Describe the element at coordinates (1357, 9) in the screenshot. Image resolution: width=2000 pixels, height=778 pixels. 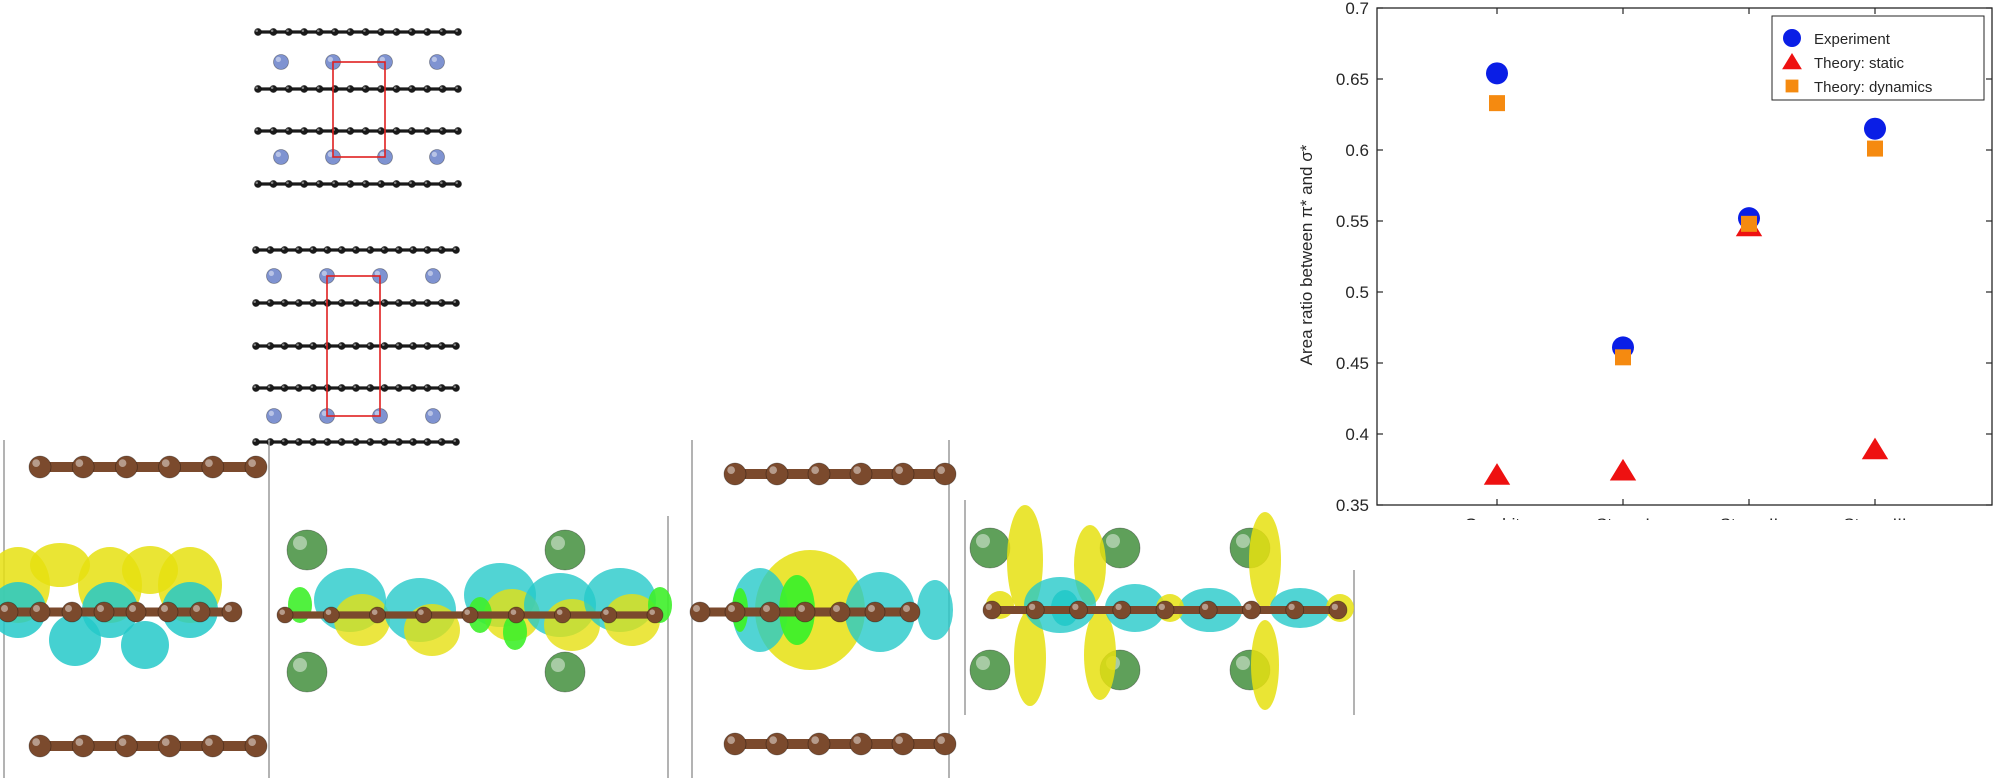
I see `y-tick-label: 0.7` at that location.